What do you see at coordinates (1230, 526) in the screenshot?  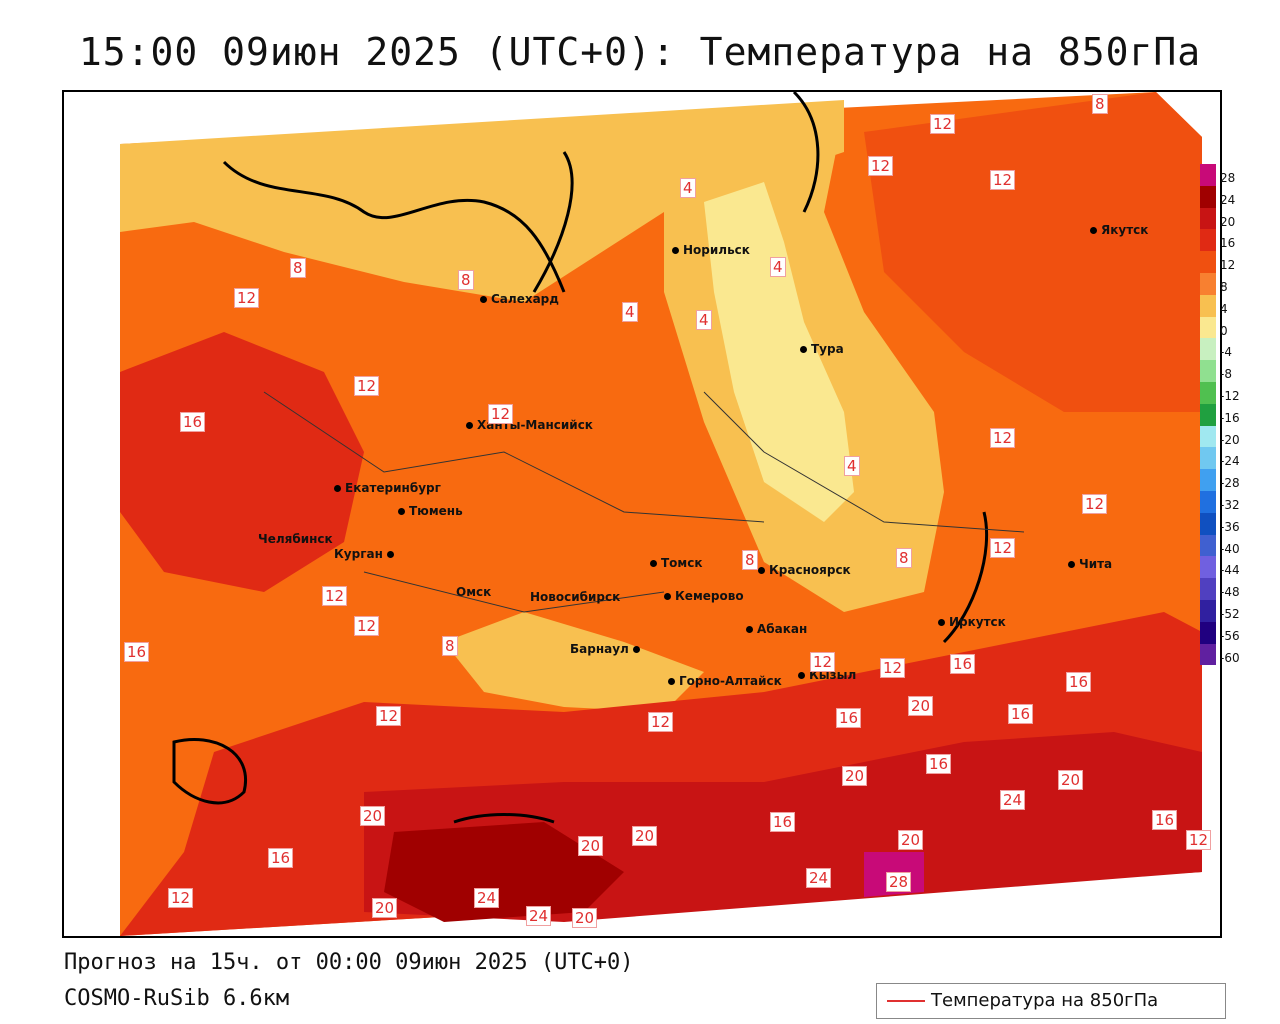 I see `colorbar-tick-label: -36` at bounding box center [1230, 526].